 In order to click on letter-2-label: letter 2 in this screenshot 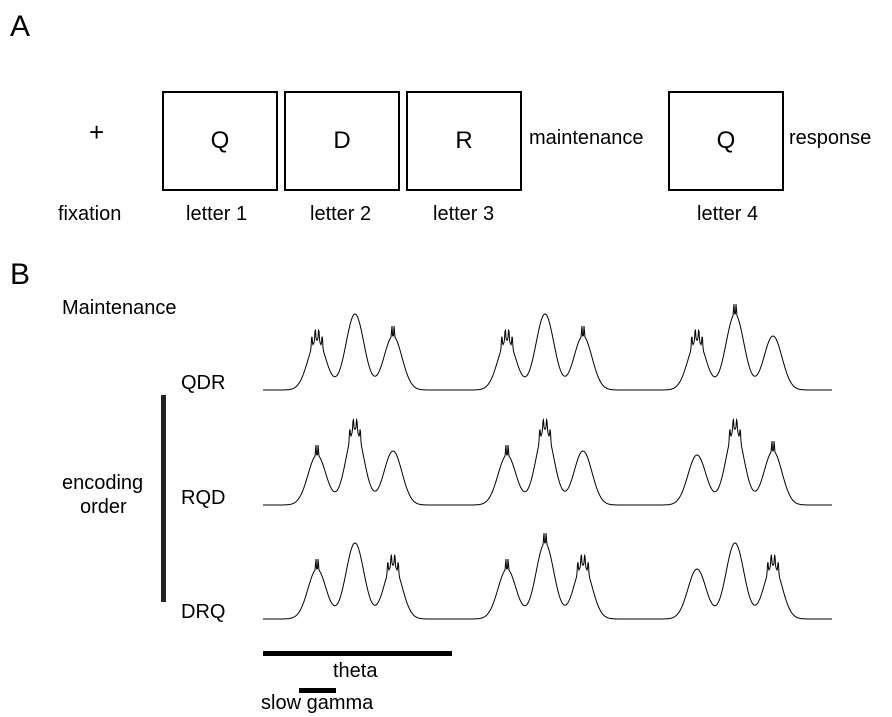, I will do `click(341, 214)`.